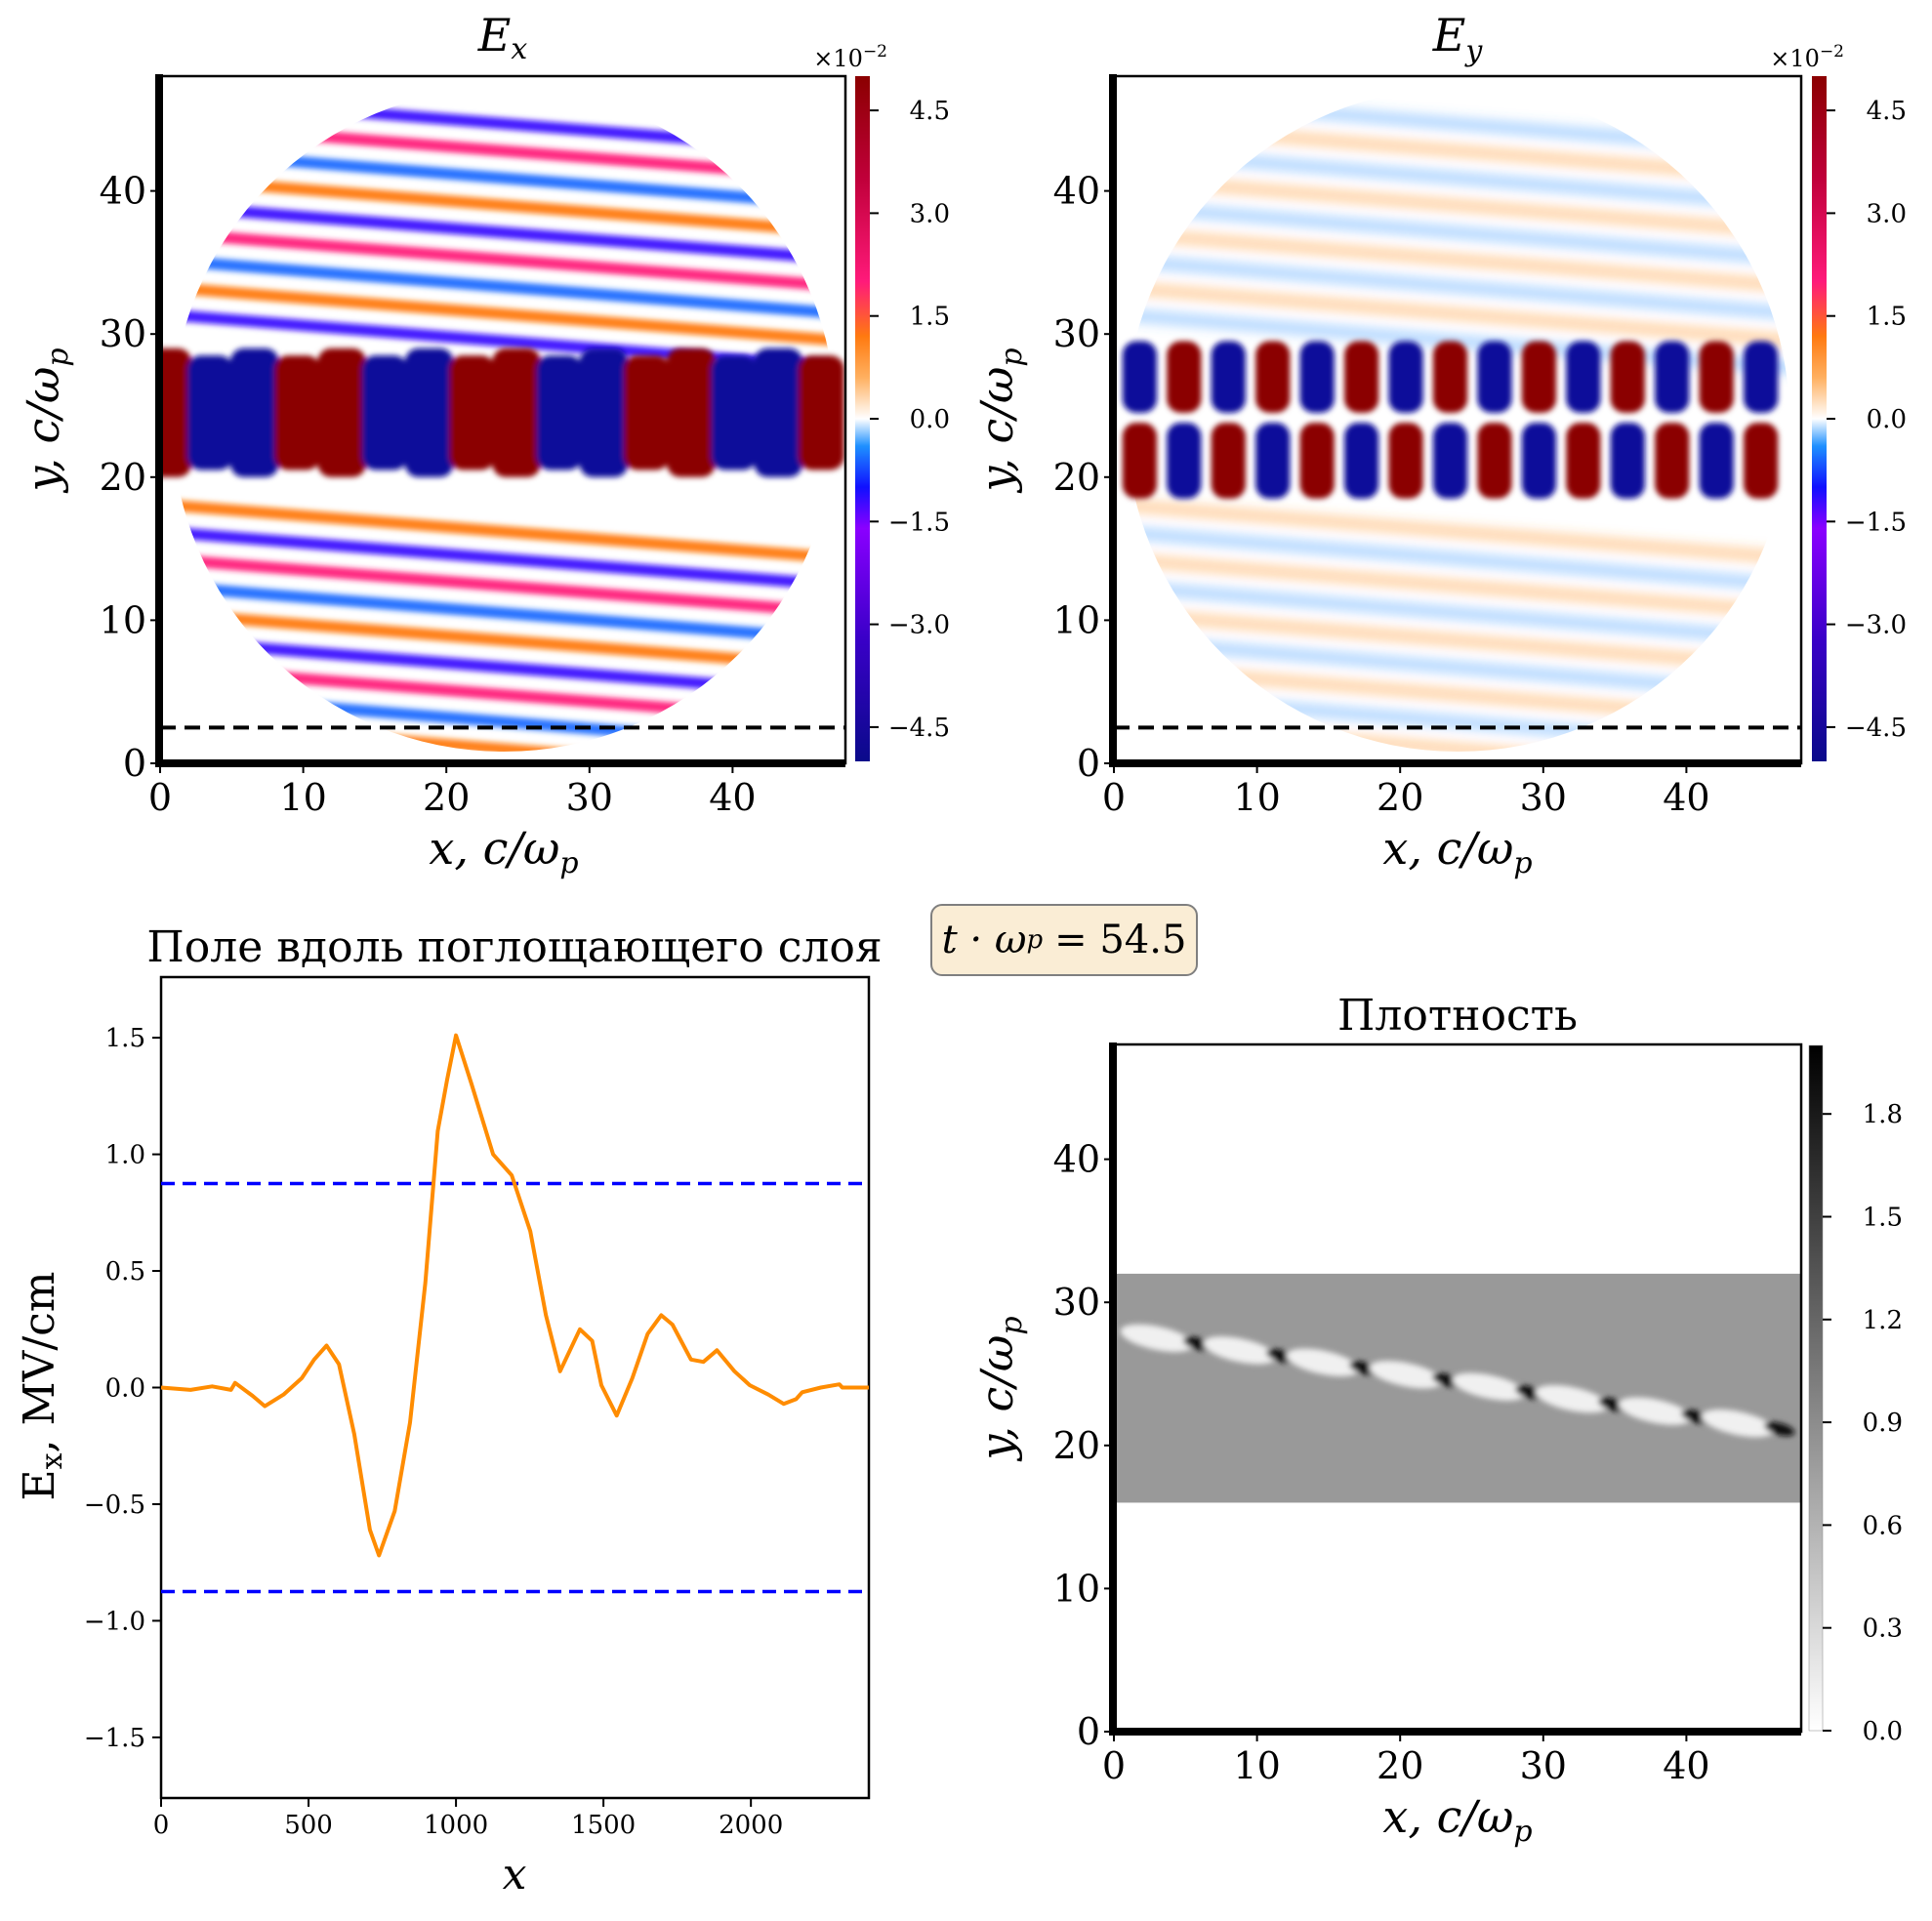  Describe the element at coordinates (1876, 625) in the screenshot. I see `colorbar-tick-label: −3.0` at that location.